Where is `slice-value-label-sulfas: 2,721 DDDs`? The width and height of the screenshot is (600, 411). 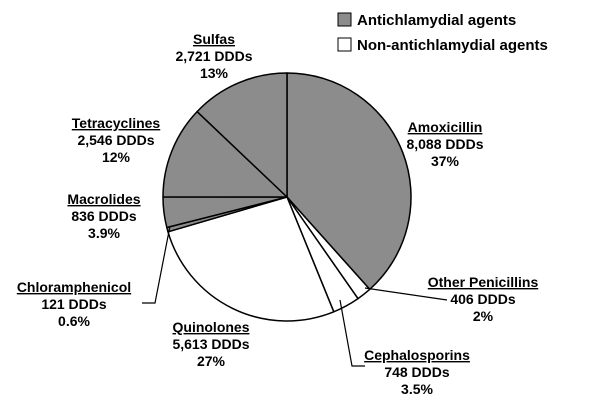 slice-value-label-sulfas: 2,721 DDDs is located at coordinates (213, 56).